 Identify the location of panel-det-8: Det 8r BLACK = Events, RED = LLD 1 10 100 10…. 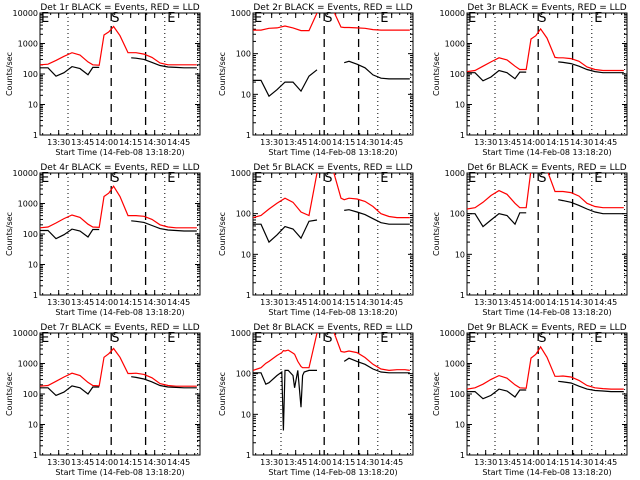
(316, 400).